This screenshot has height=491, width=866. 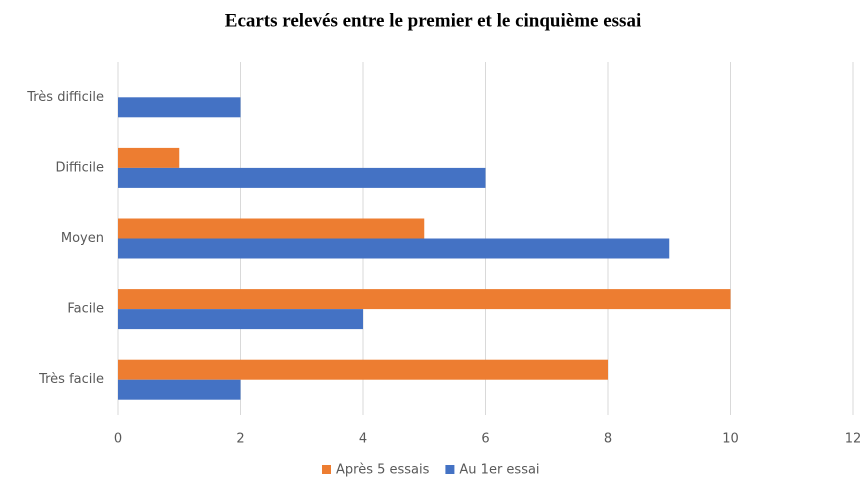 What do you see at coordinates (71, 379) in the screenshot?
I see `y-tick-label: Très facile` at bounding box center [71, 379].